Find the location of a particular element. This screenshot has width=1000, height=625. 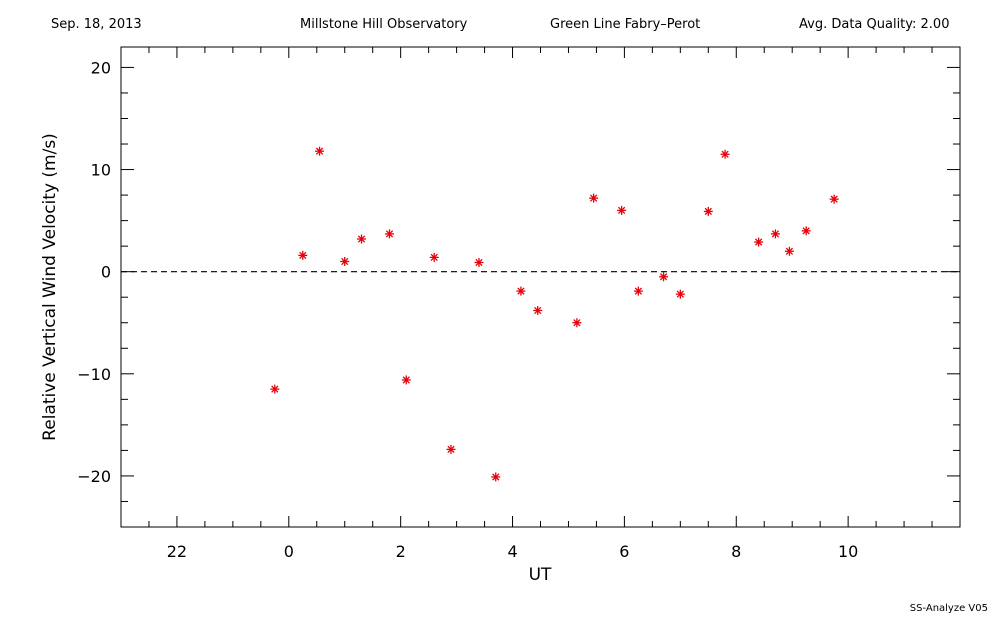

y-axis-label: Relative Vertical Wind Velocity (m/s) is located at coordinates (50, 287).